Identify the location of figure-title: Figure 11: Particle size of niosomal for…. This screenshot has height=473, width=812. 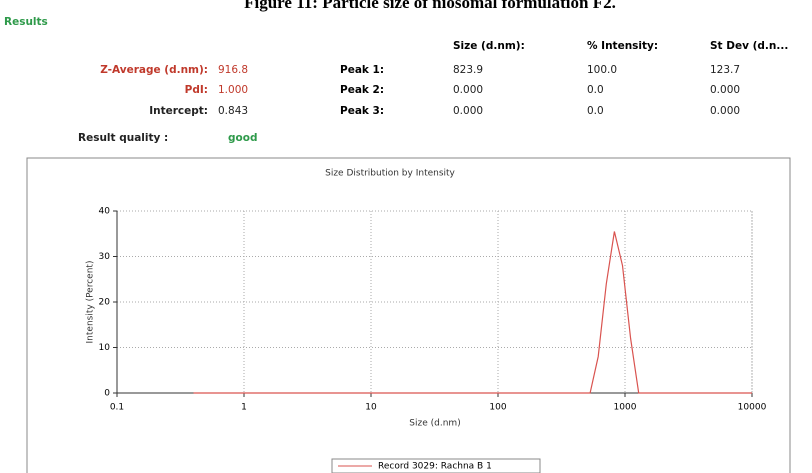
(430, 6).